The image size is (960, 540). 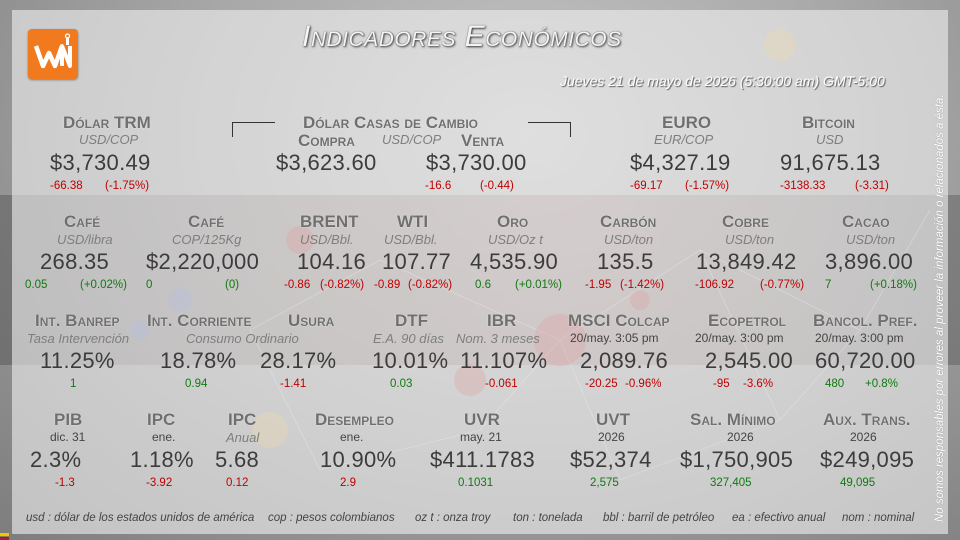 I want to click on dolar-trm-change: -66.38, so click(x=66, y=186).